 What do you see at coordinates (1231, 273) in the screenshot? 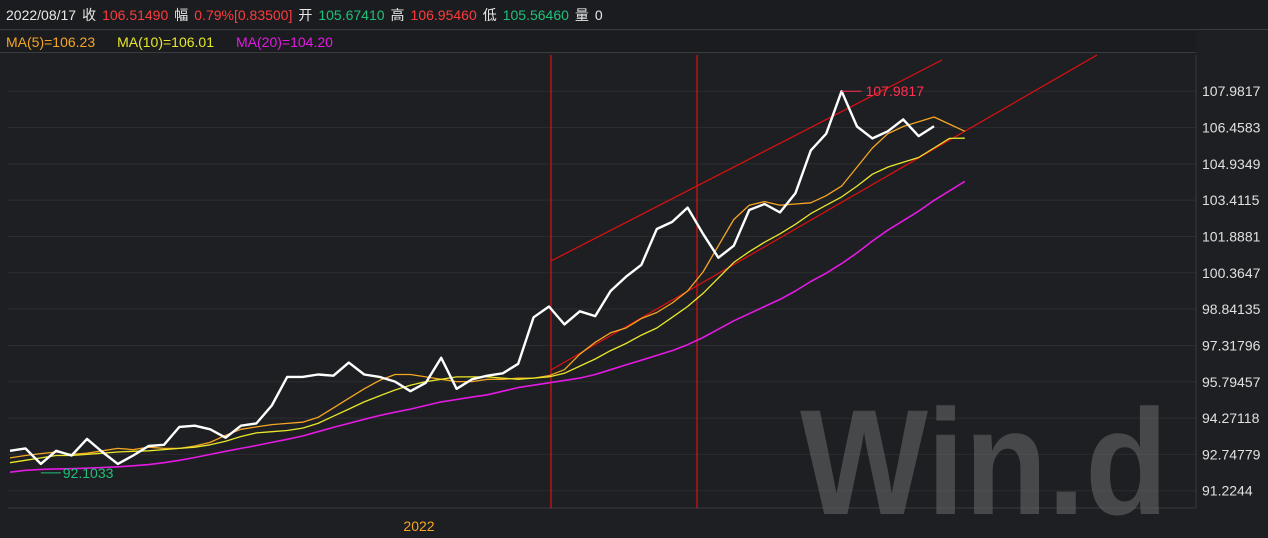
I see `y-tick-label: 100.3647` at bounding box center [1231, 273].